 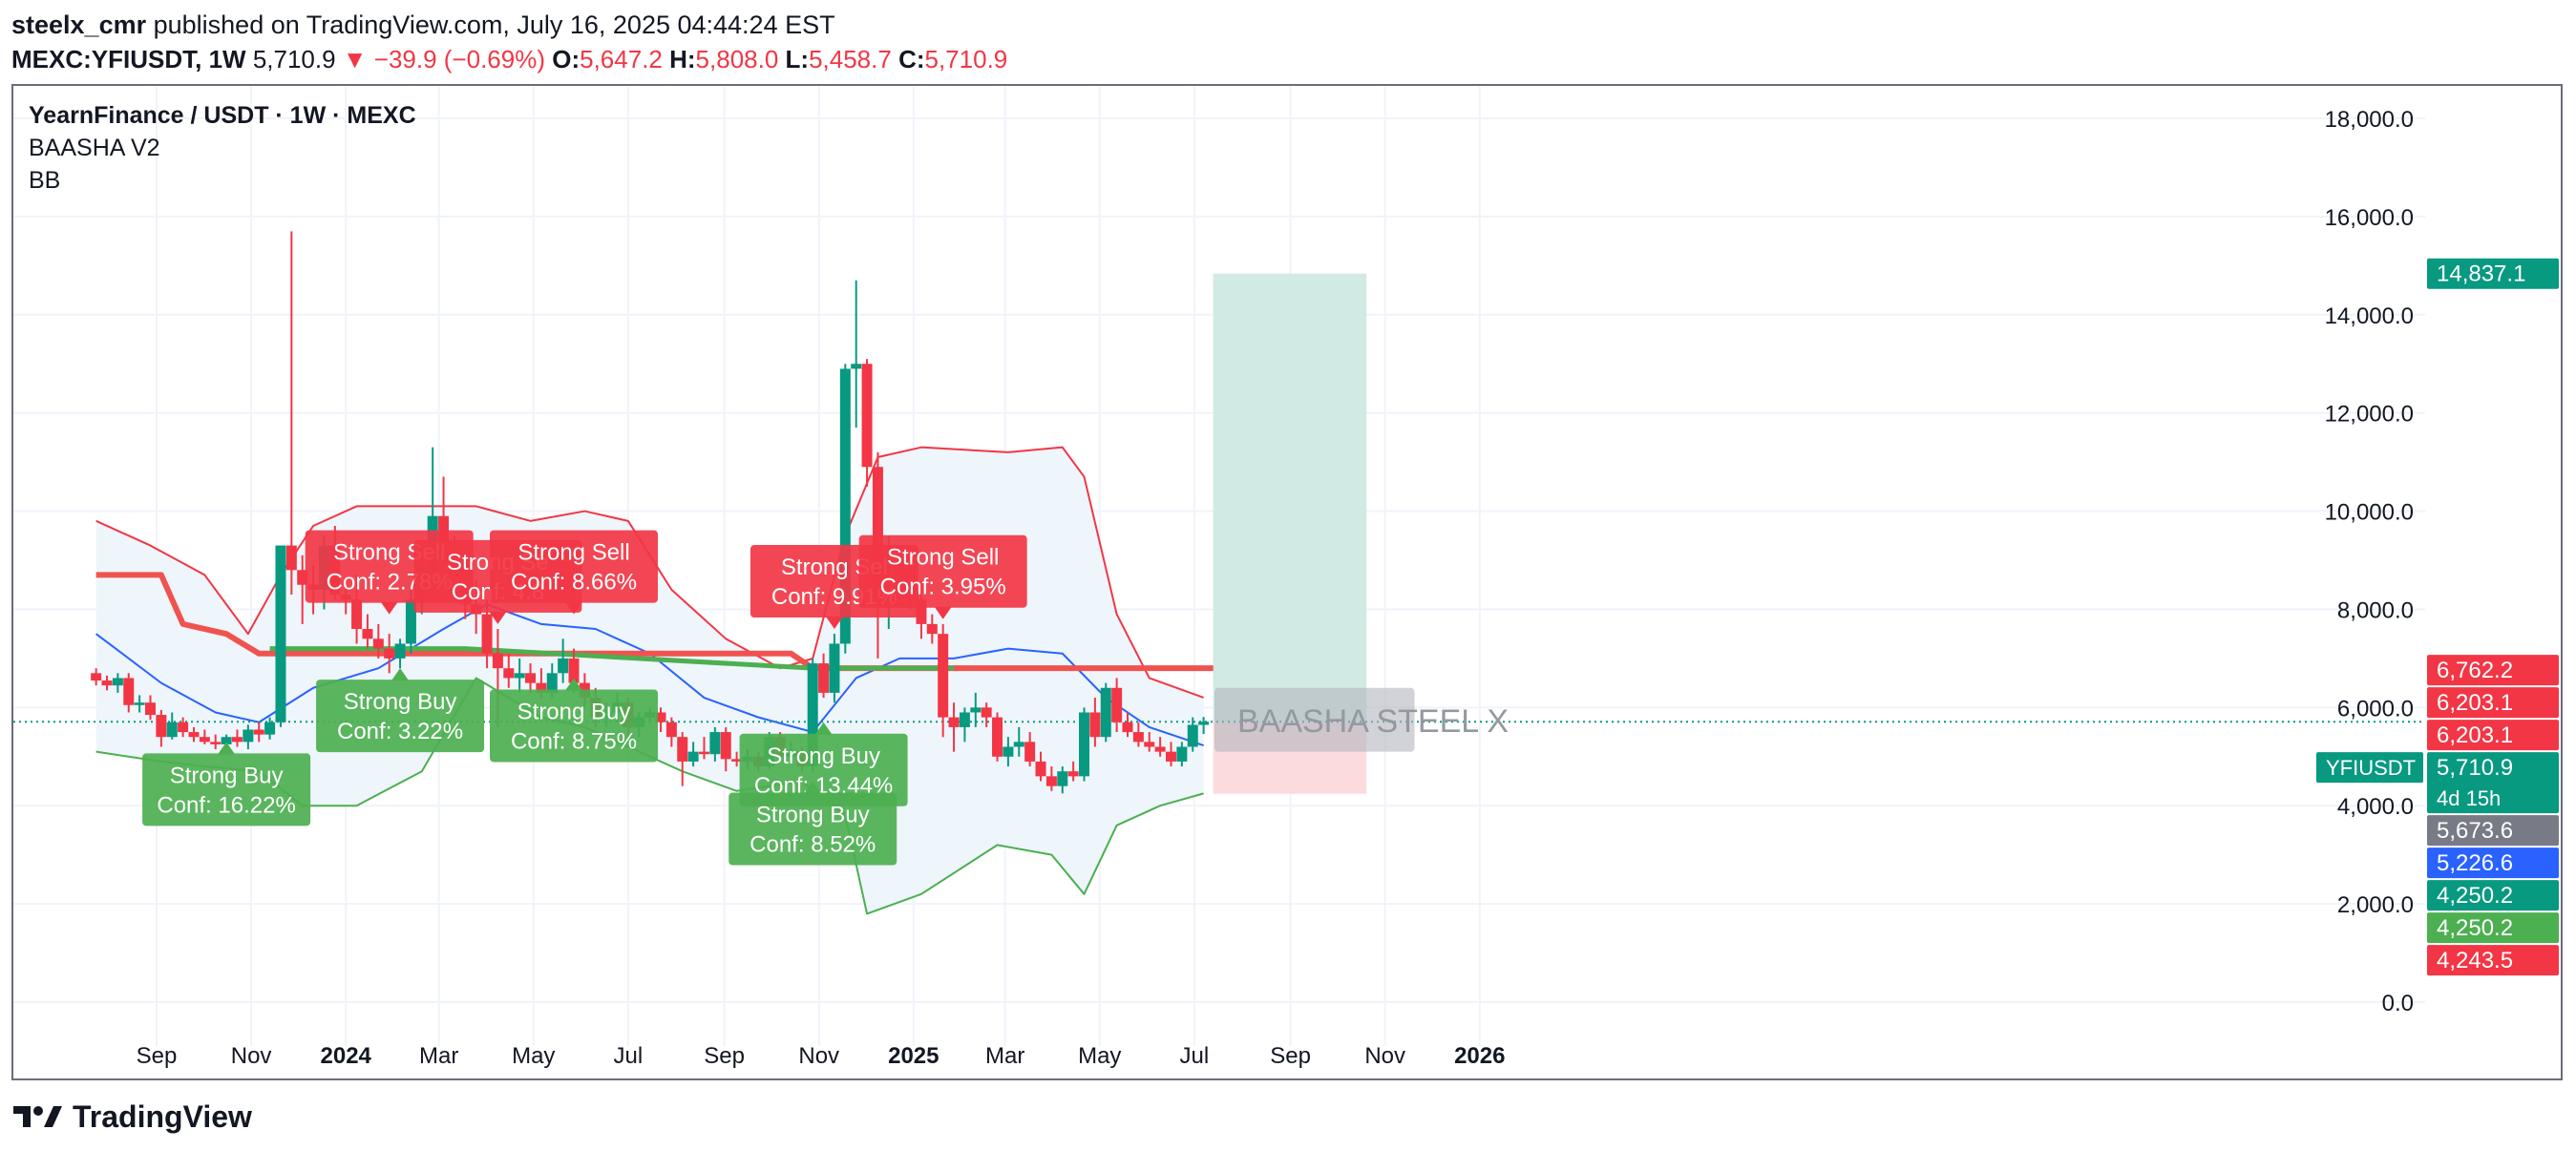 I want to click on price-label: 5,226.6, so click(x=2493, y=863).